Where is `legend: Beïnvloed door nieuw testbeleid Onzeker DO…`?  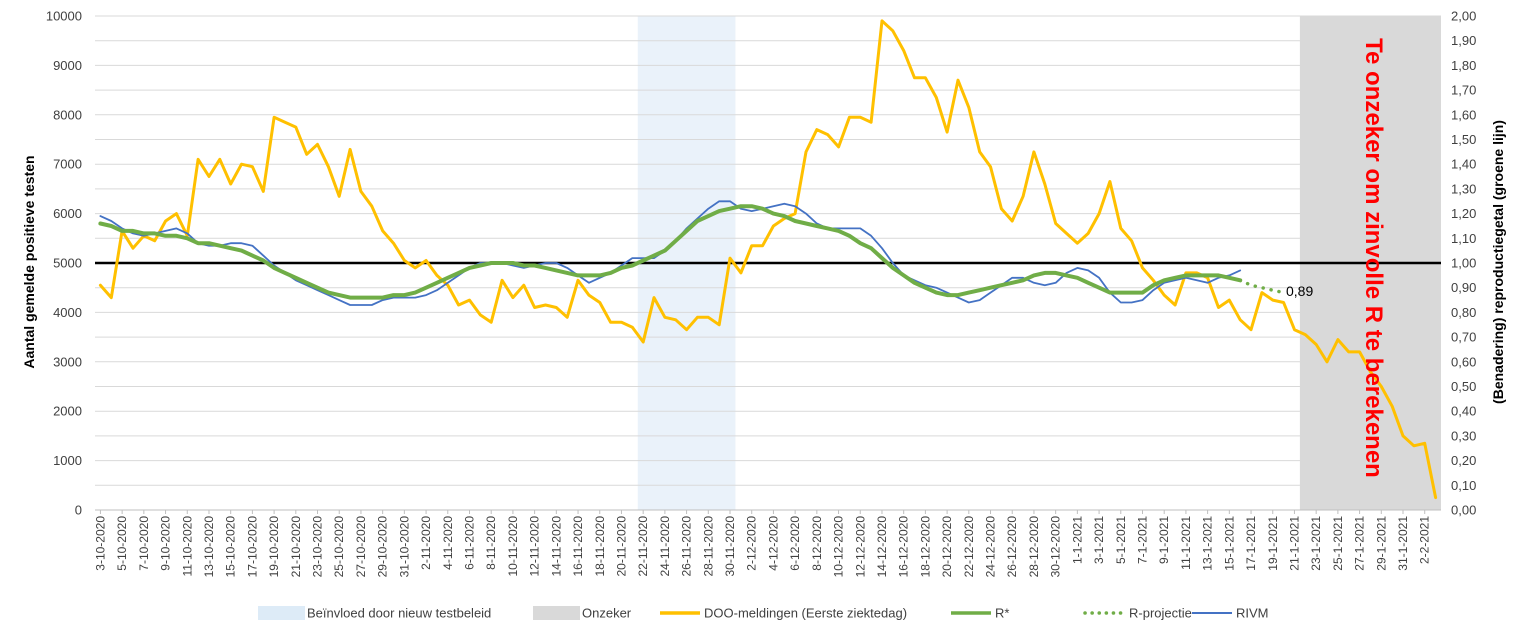
legend: Beïnvloed door nieuw testbeleid Onzeker DO… is located at coordinates (763, 613).